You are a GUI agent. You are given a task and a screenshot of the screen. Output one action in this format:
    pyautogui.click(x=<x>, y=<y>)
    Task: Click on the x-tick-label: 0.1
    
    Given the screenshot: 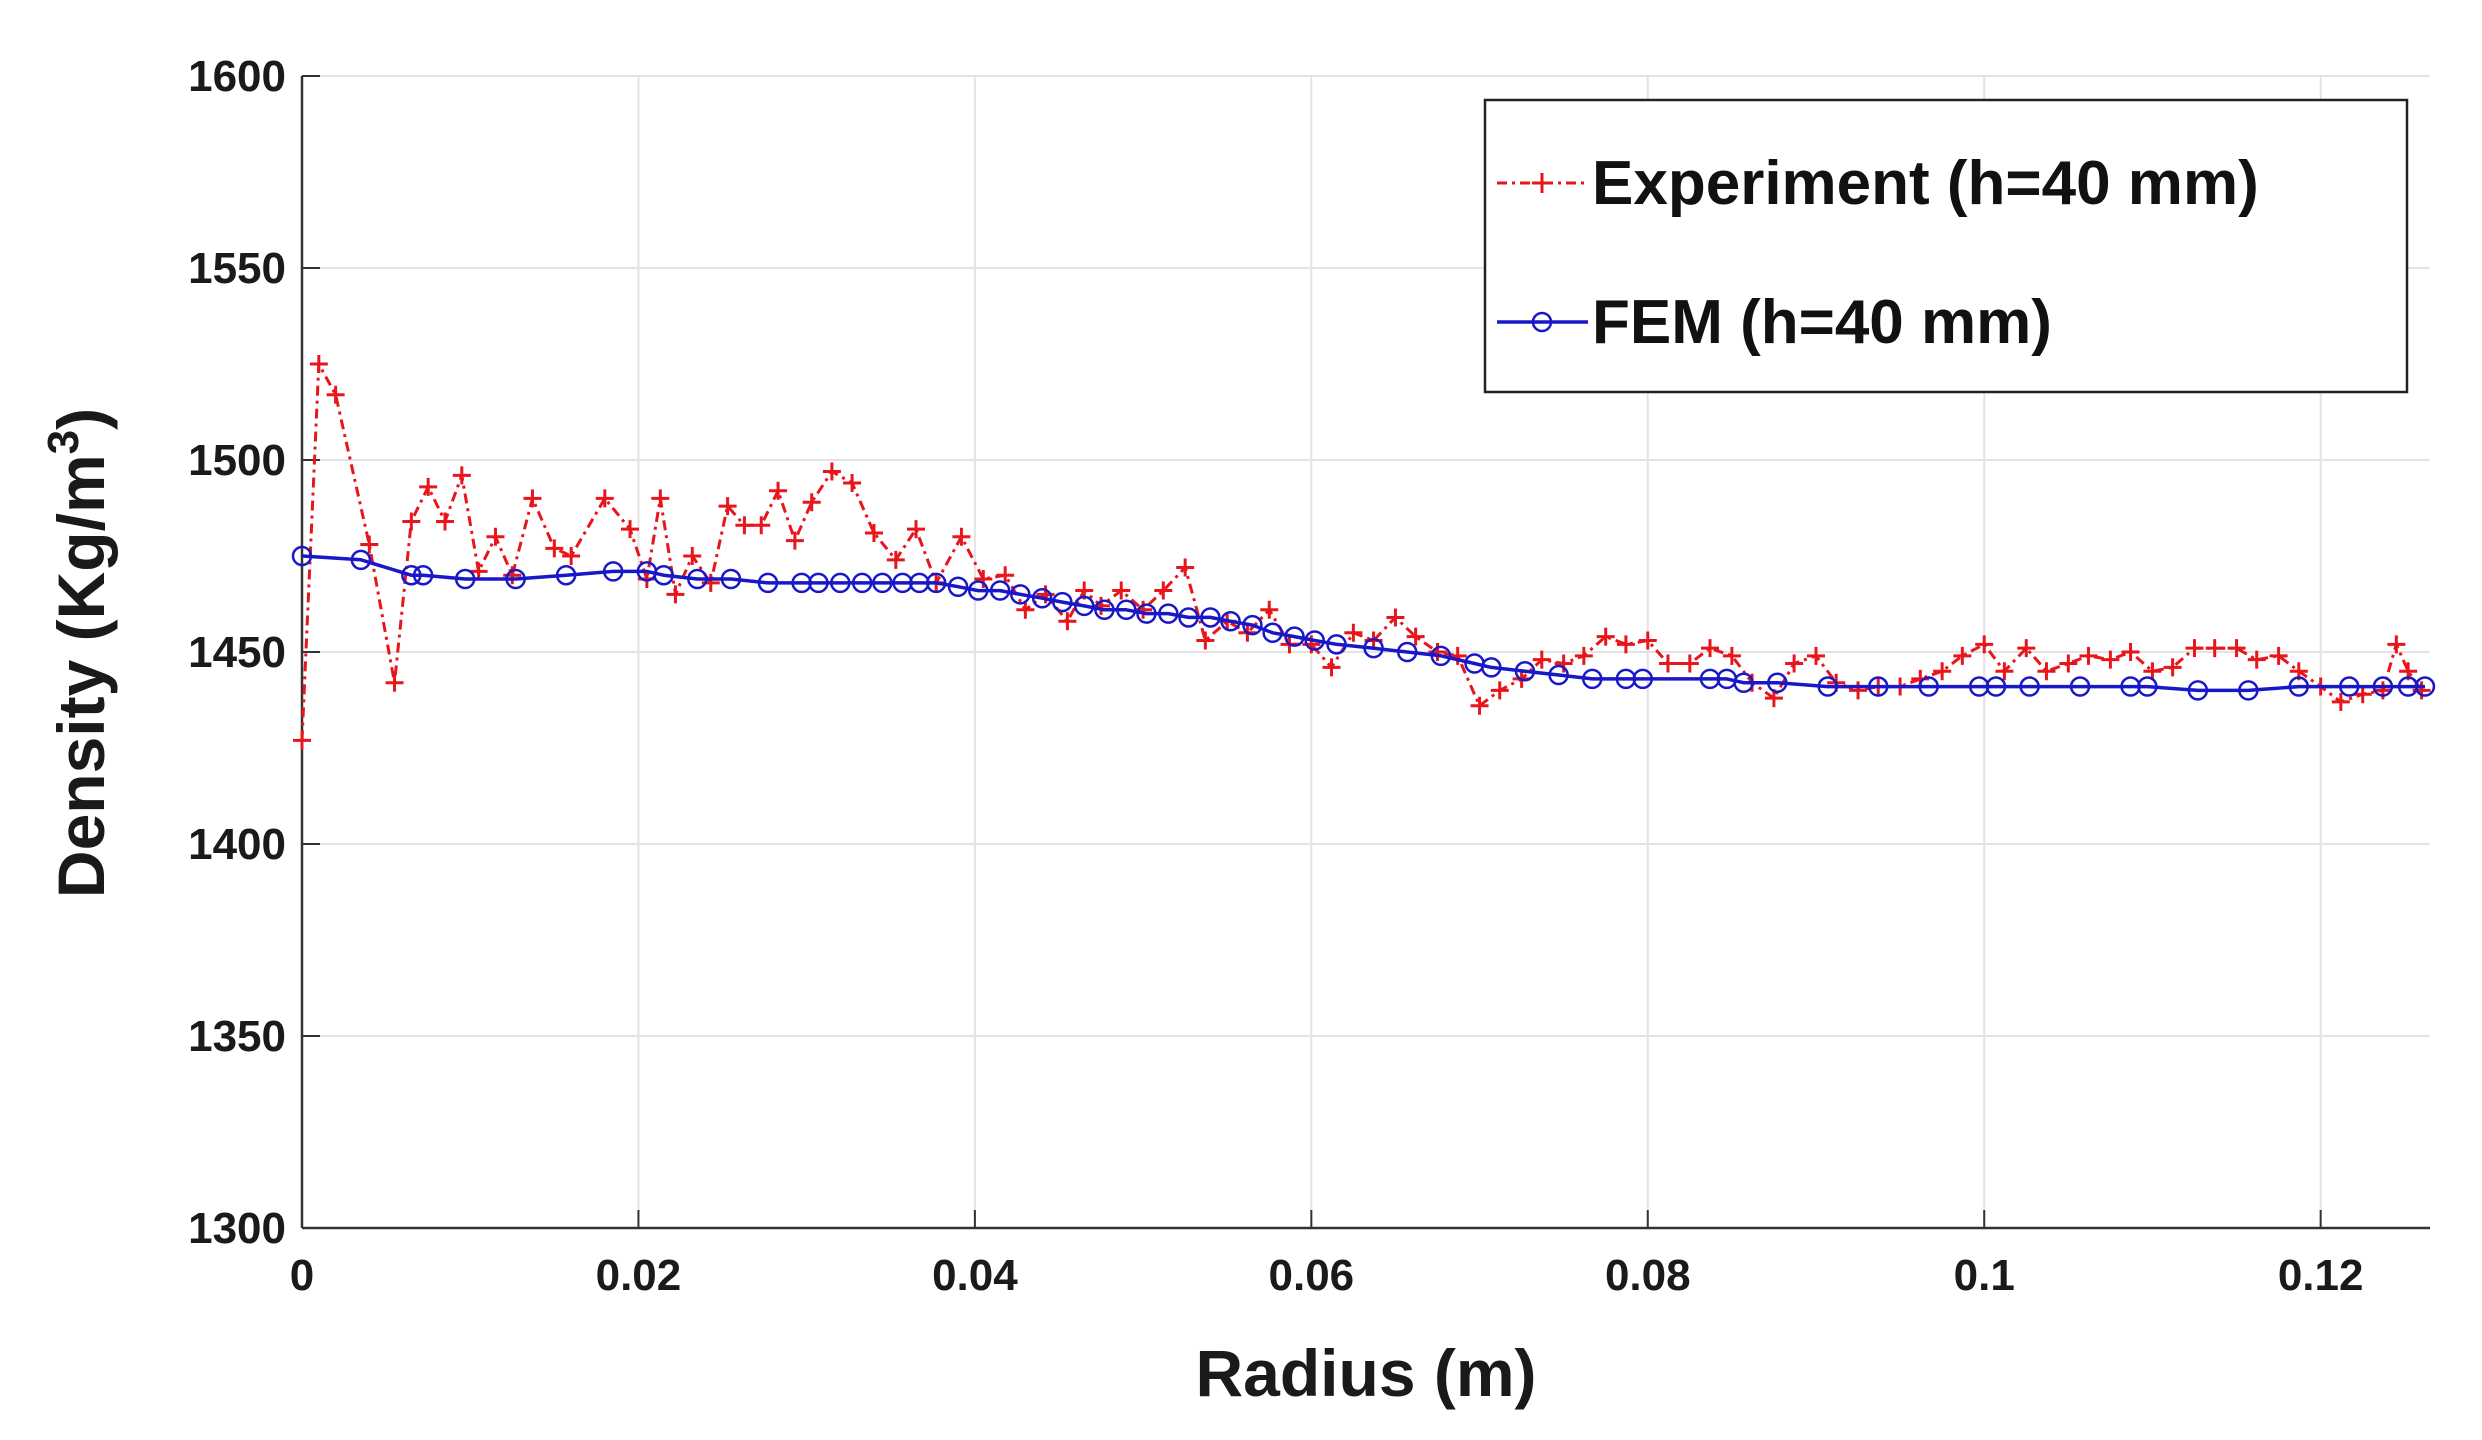 What is the action you would take?
    pyautogui.click(x=1984, y=1275)
    